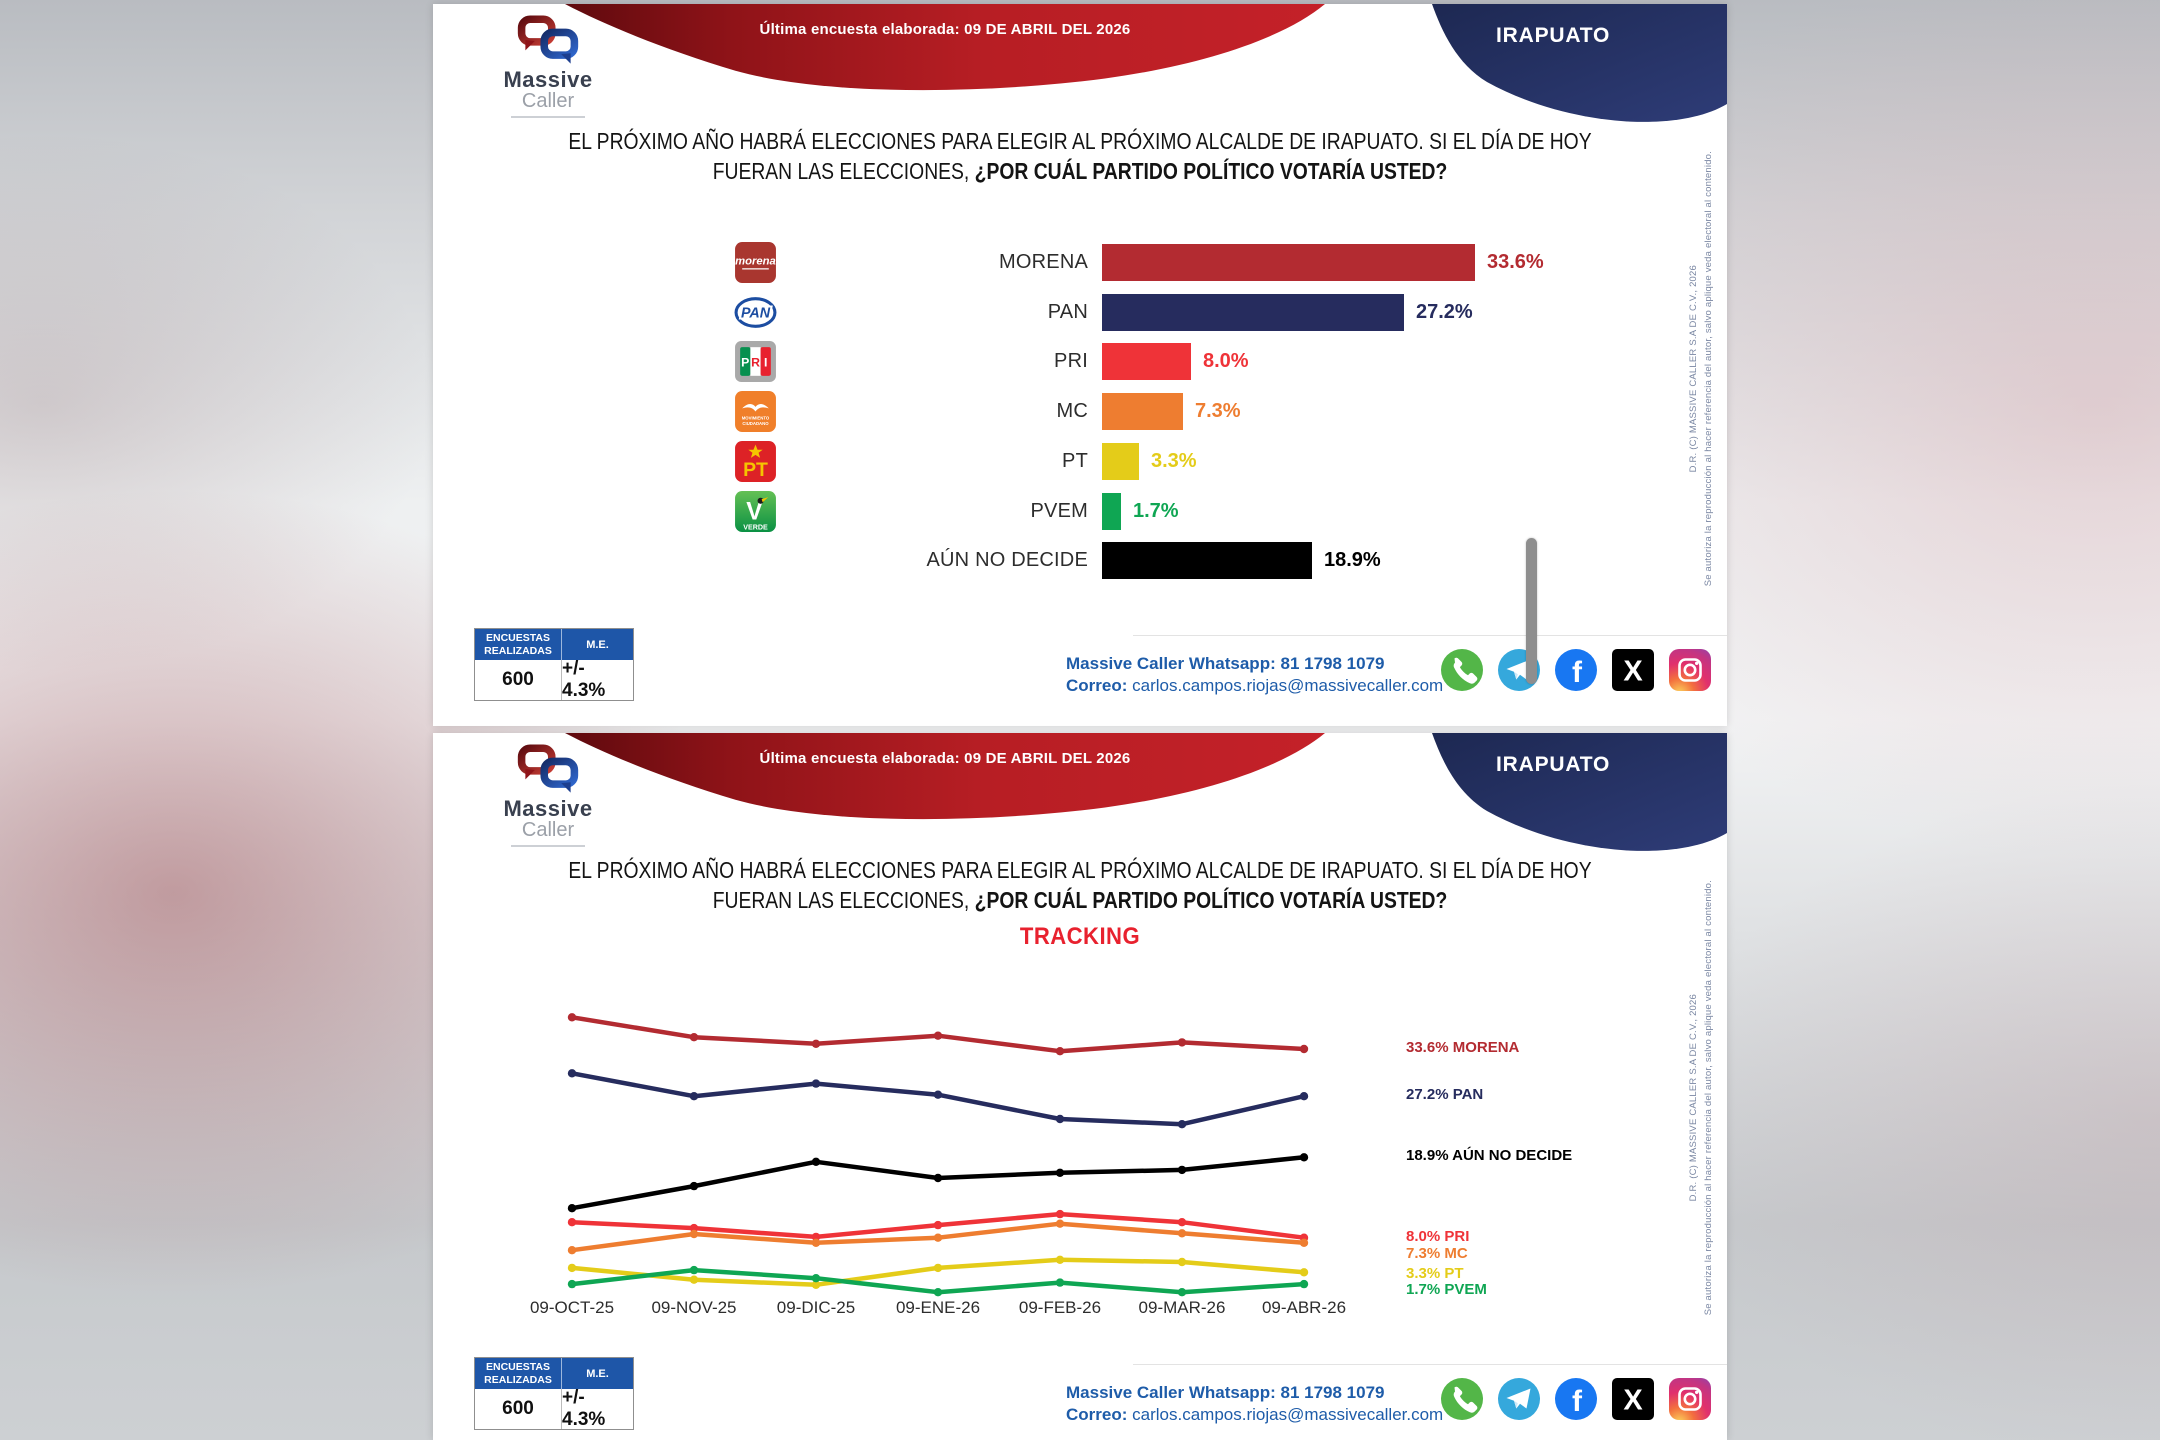 The width and height of the screenshot is (2160, 1440). What do you see at coordinates (1075, 460) in the screenshot?
I see `bar-category-label: PT` at bounding box center [1075, 460].